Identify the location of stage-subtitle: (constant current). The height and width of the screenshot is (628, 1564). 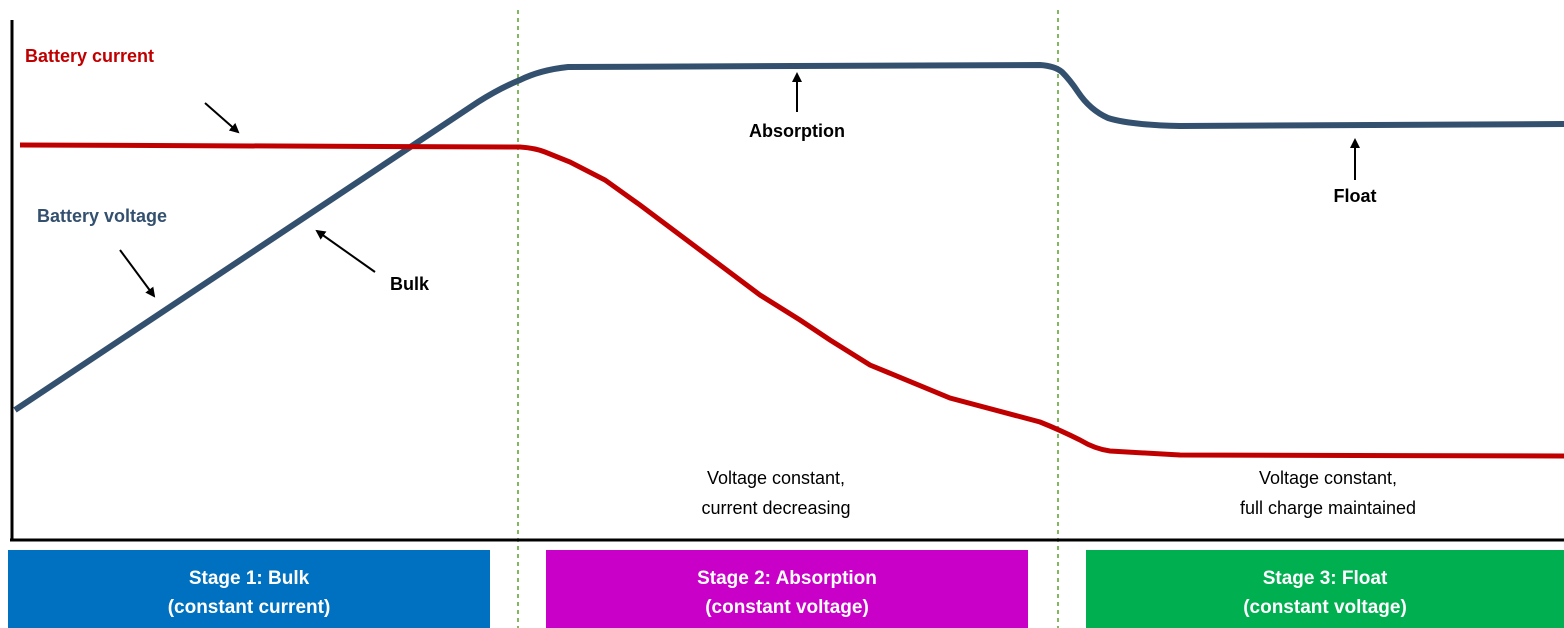
(249, 607).